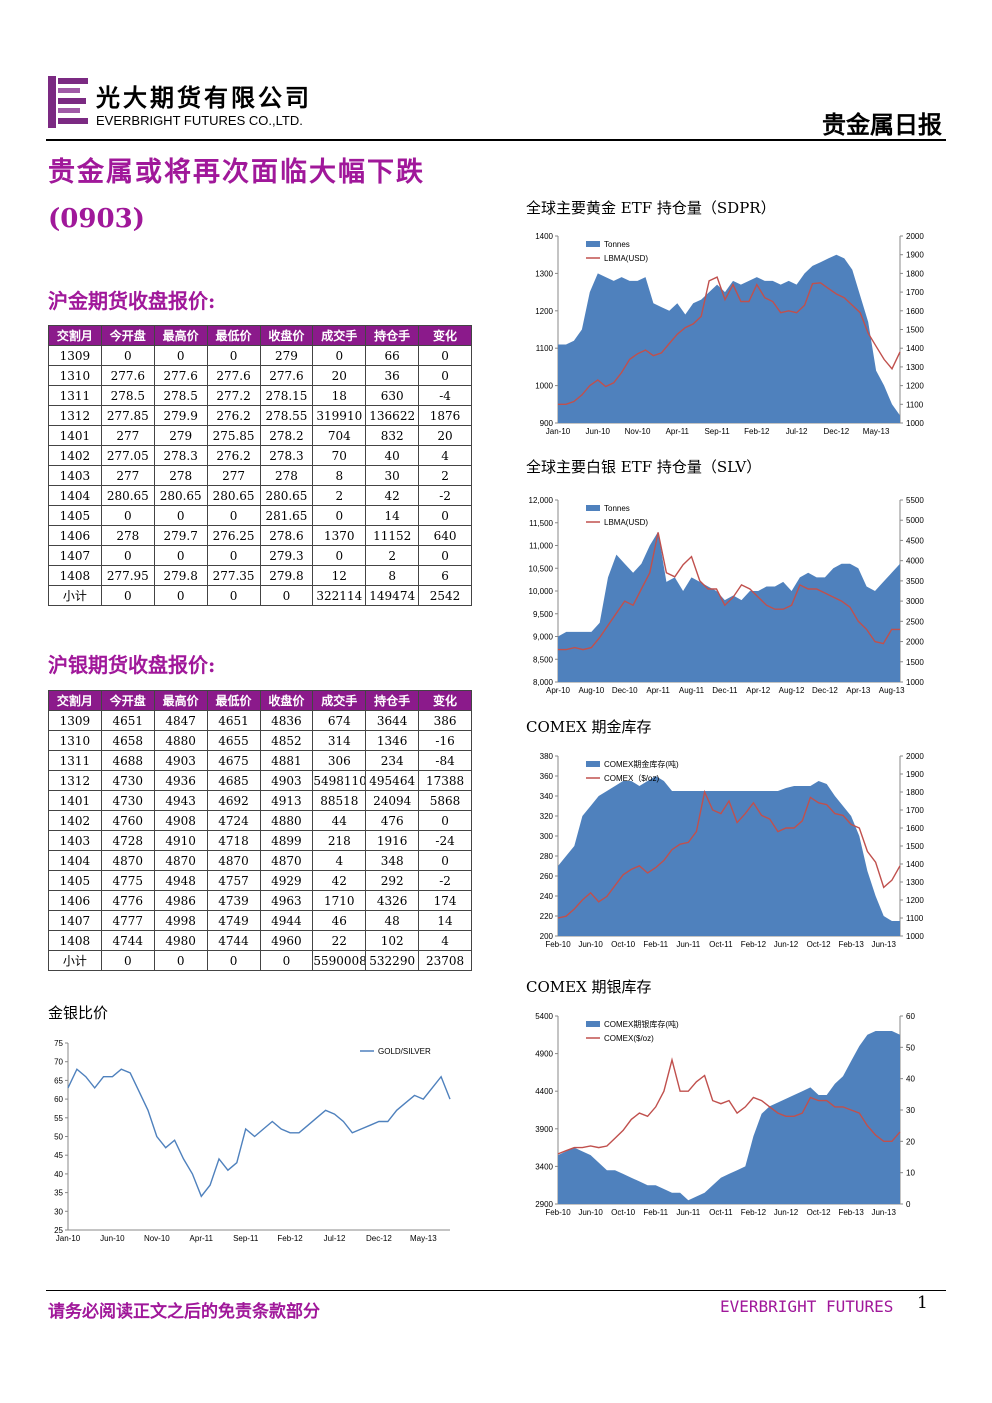 The image size is (992, 1403). Describe the element at coordinates (598, 431) in the screenshot. I see `x-tick-label: Jun-10` at that location.